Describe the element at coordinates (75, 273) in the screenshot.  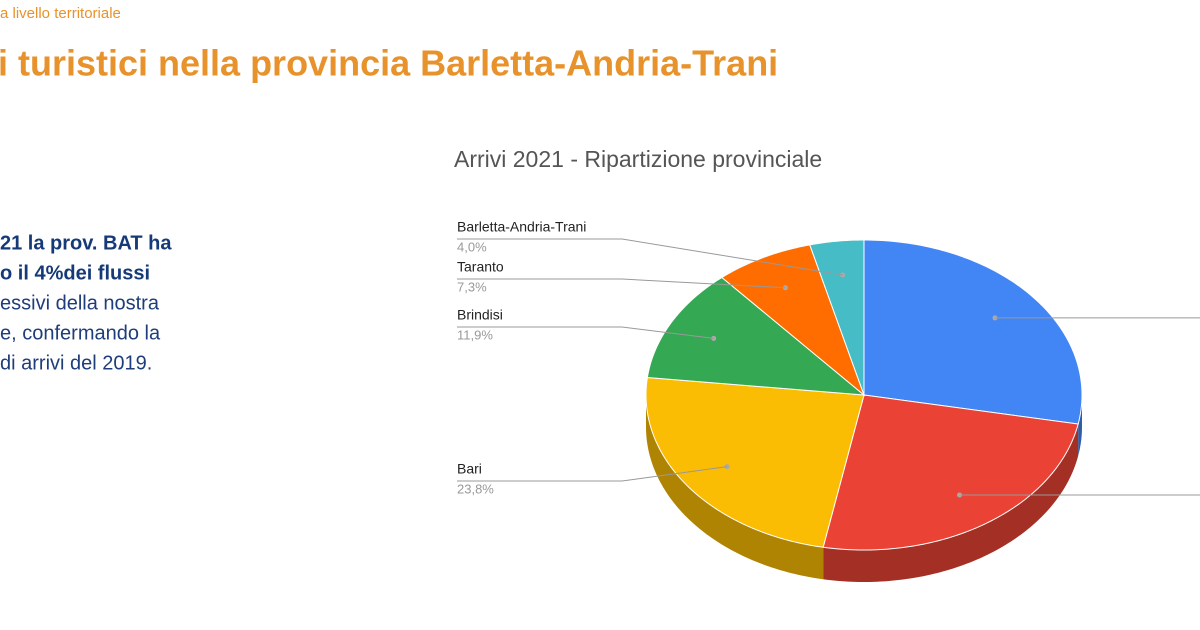
I see `body-line: o il 4%dei flussi` at that location.